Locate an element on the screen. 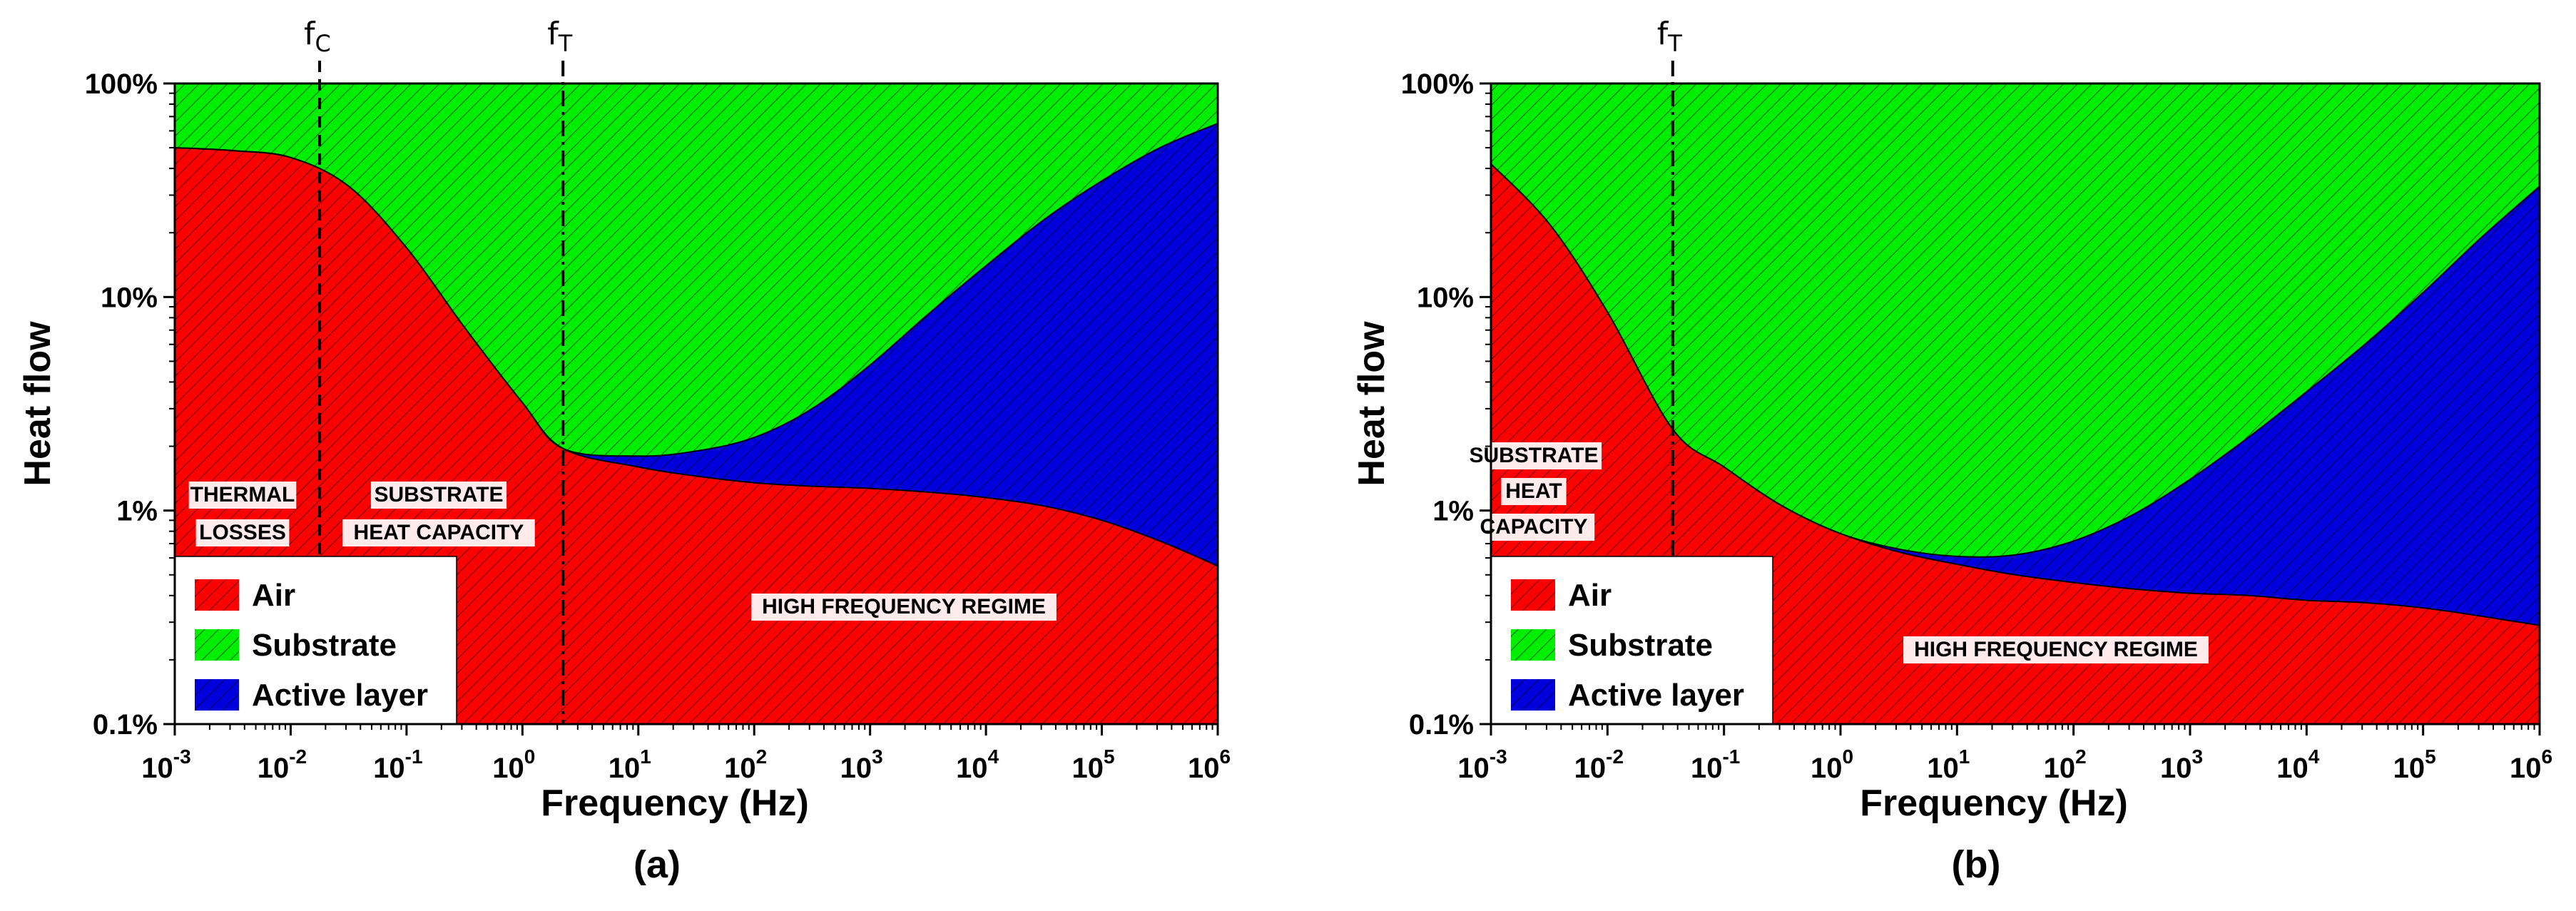 This screenshot has height=911, width=2576. panel-label: (b) is located at coordinates (1976, 865).